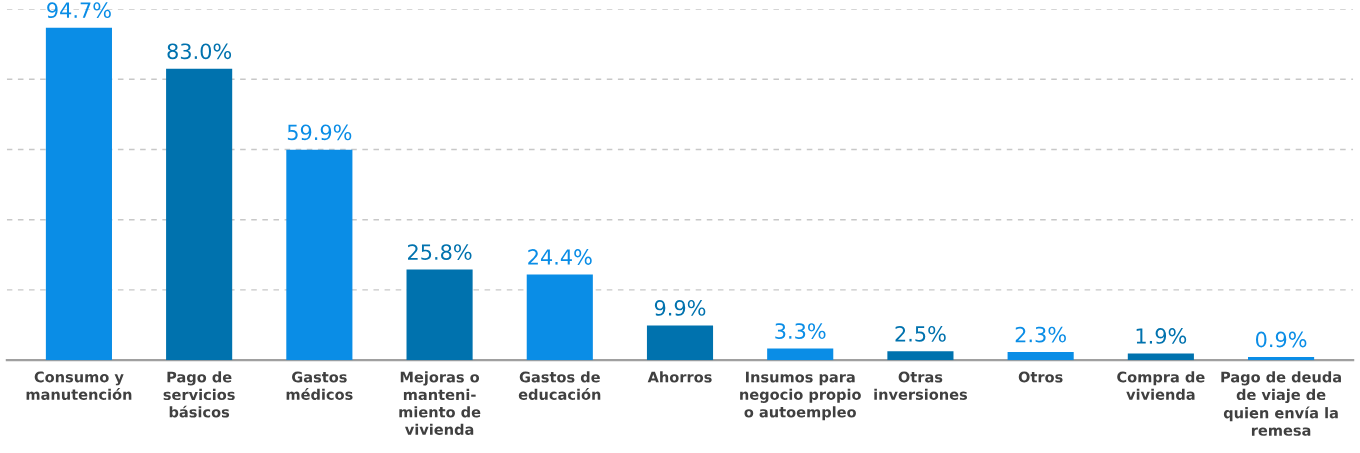 This screenshot has width=1360, height=453. What do you see at coordinates (800, 331) in the screenshot?
I see `data-label: 3.3%` at bounding box center [800, 331].